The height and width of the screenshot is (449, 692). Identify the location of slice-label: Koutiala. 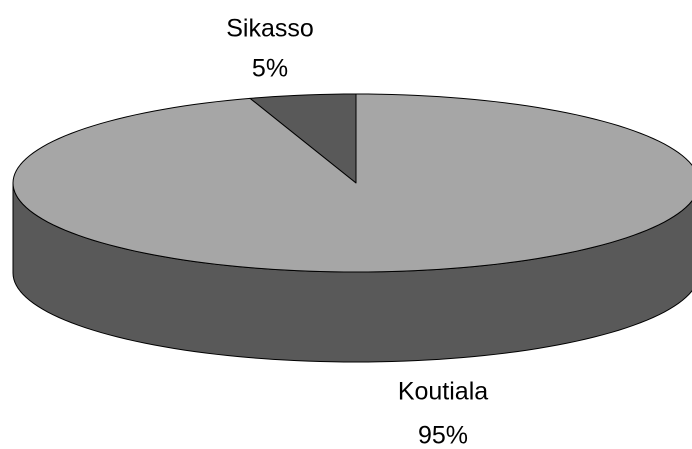
(443, 392).